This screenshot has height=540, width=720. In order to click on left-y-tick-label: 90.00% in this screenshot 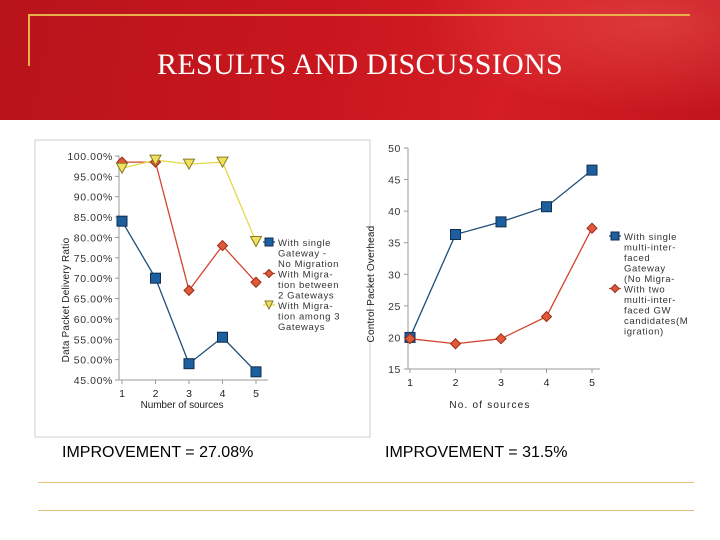, I will do `click(93, 198)`.